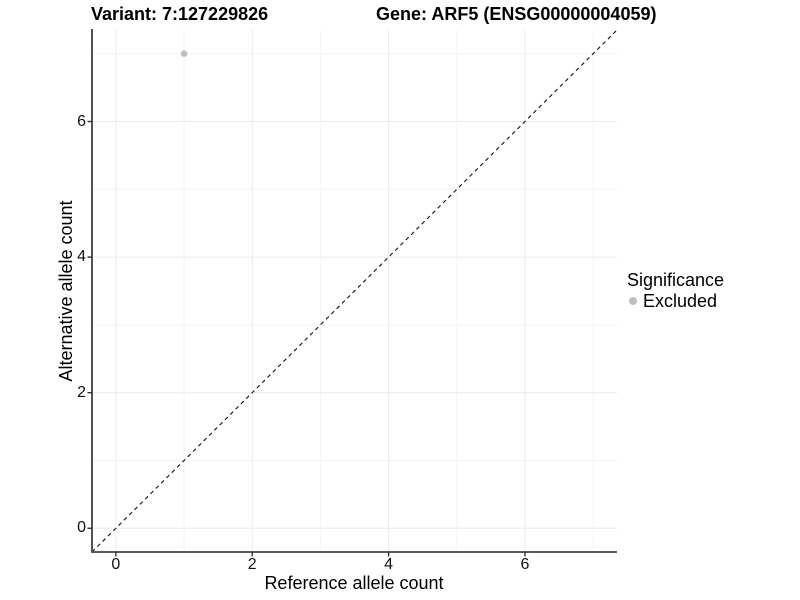 This screenshot has width=800, height=600. Describe the element at coordinates (66, 291) in the screenshot. I see `y-axis-title: Alternative allele count` at that location.